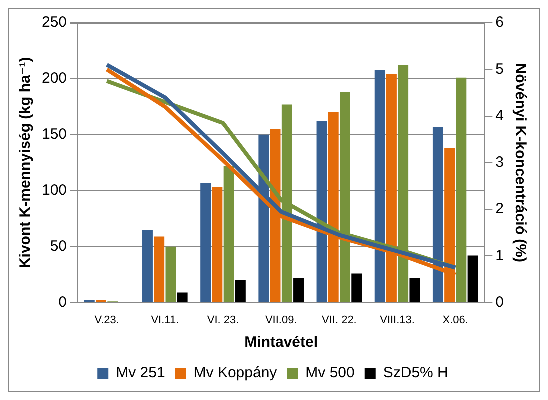 This screenshot has width=548, height=400. I want to click on x-axis-title: Mintavétel, so click(281, 343).